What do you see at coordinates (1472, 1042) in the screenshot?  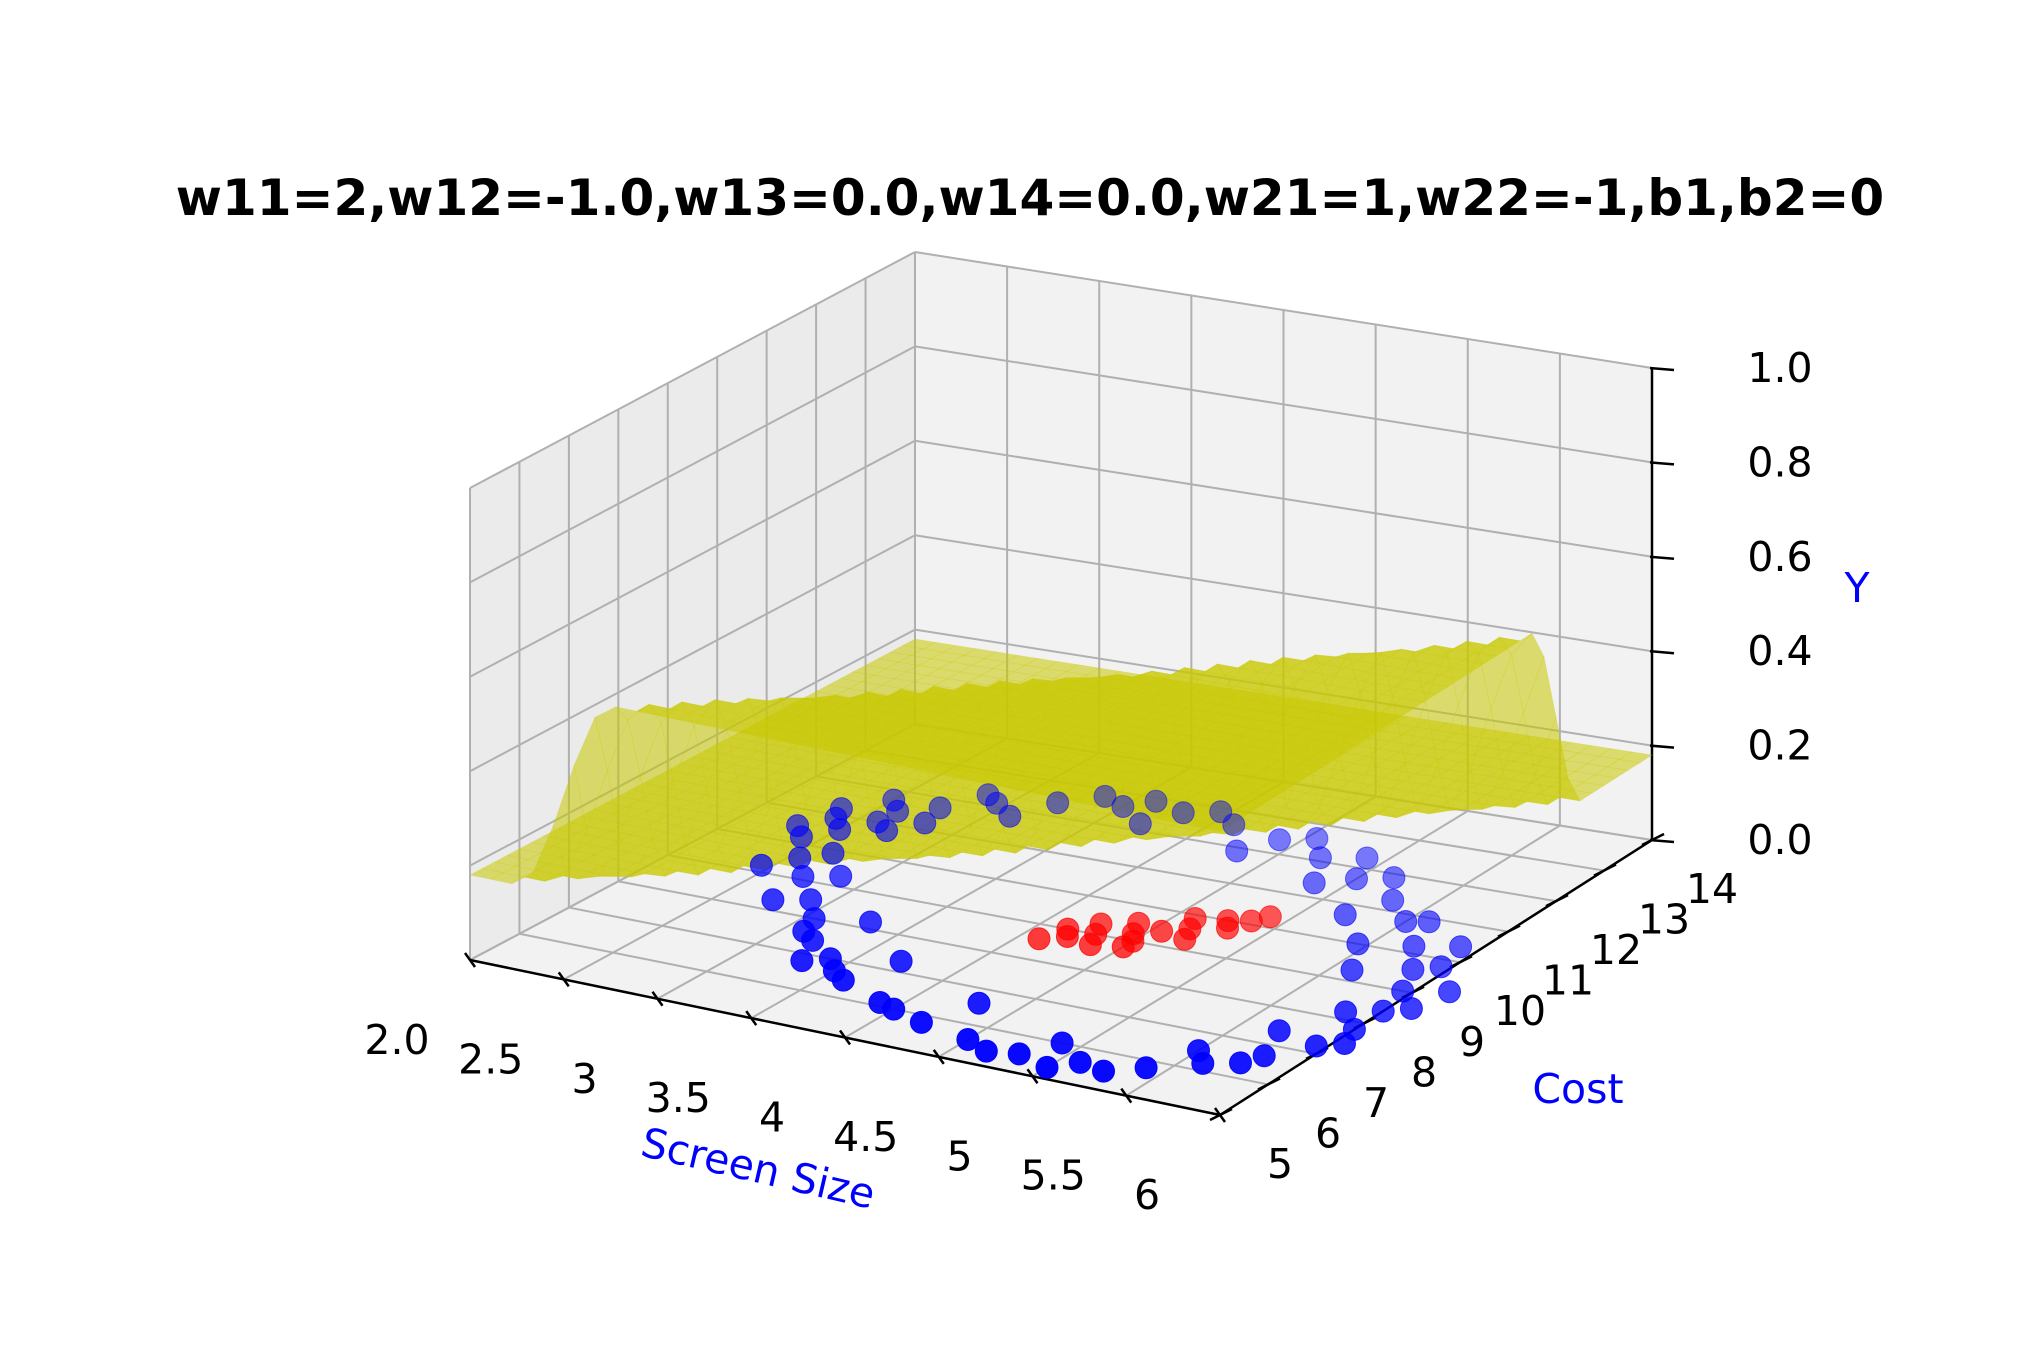 I see `y-tick-label: 9` at bounding box center [1472, 1042].